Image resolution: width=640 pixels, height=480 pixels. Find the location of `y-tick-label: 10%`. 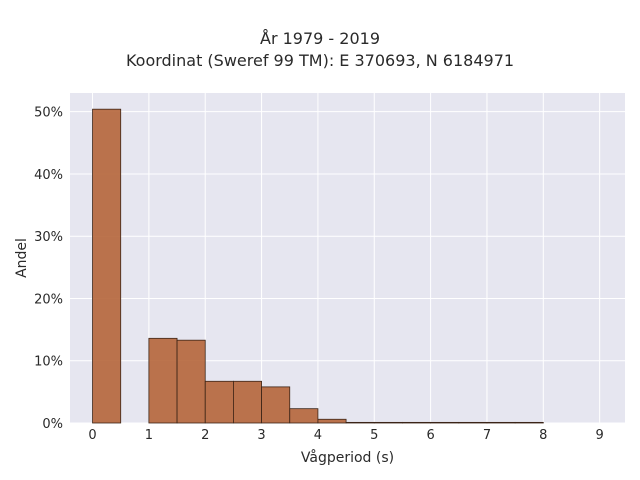

y-tick-label: 10% is located at coordinates (48, 362).